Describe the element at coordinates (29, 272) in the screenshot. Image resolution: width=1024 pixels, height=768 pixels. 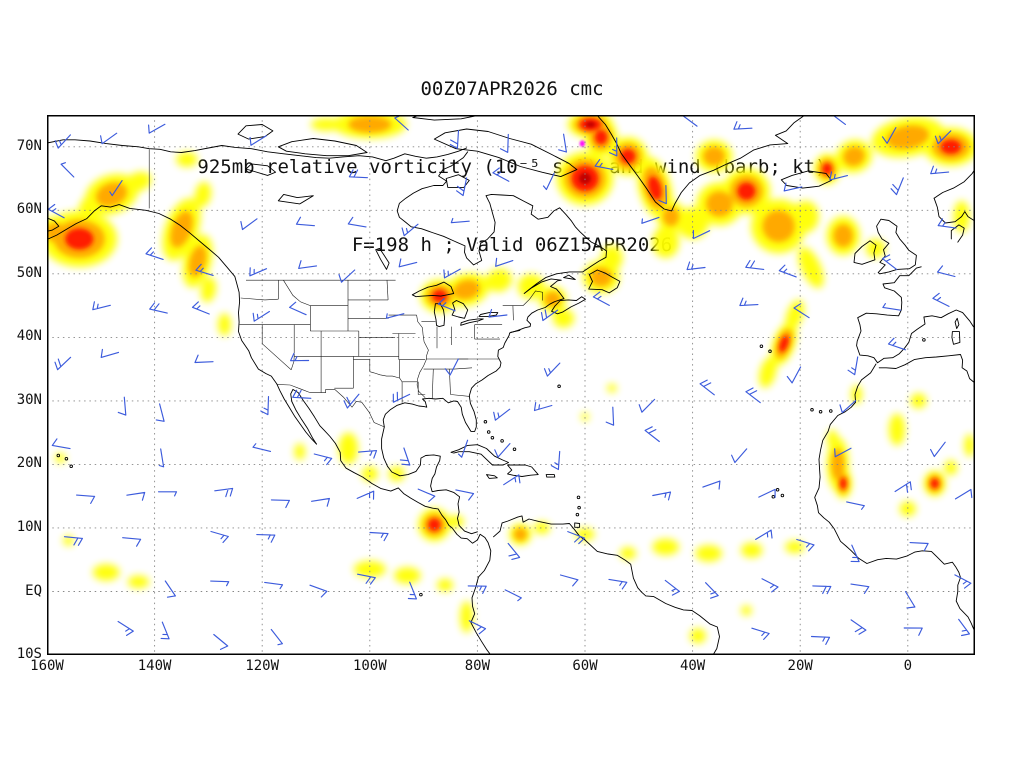
I see `lat-tick-label-50N: 50N` at that location.